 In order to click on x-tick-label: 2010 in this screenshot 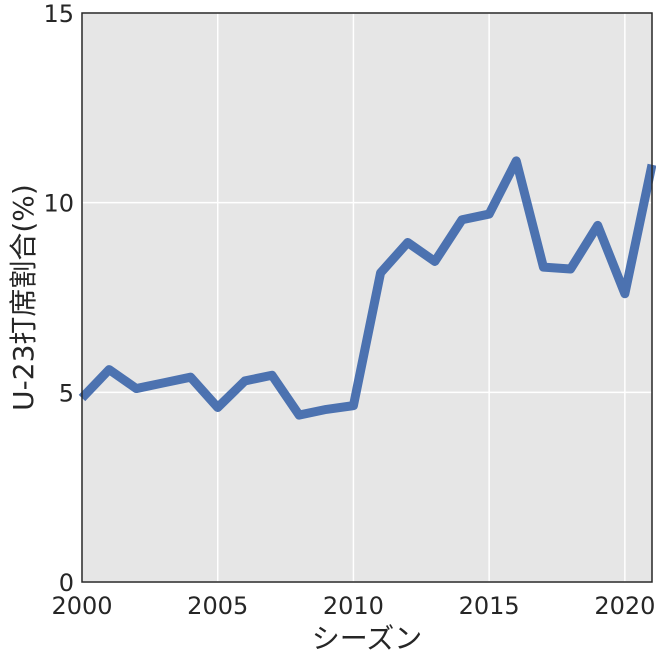, I will do `click(353, 606)`.